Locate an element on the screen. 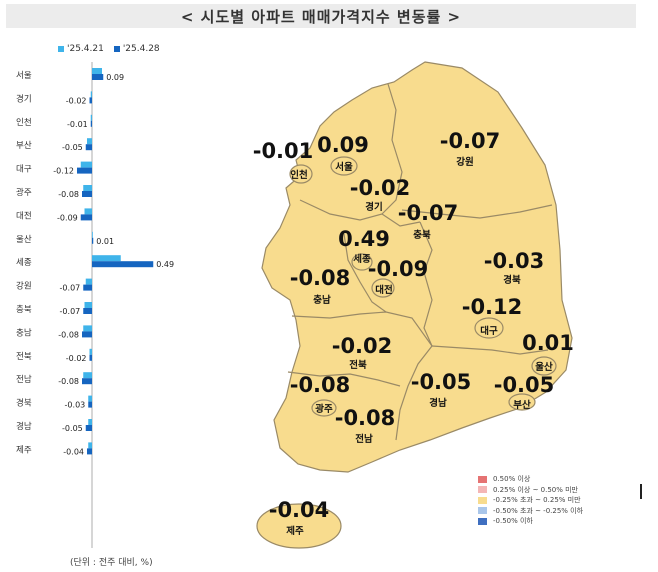 This screenshot has height=572, width=658. region-name: 인천 is located at coordinates (298, 175).